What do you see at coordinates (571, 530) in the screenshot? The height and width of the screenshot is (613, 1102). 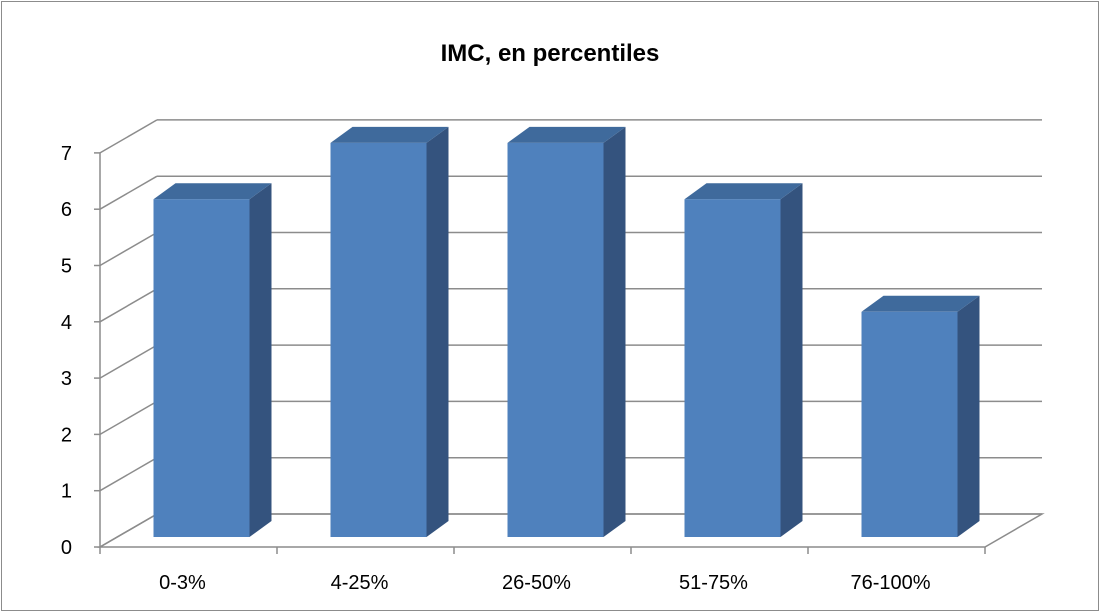 I see `chart-floor` at bounding box center [571, 530].